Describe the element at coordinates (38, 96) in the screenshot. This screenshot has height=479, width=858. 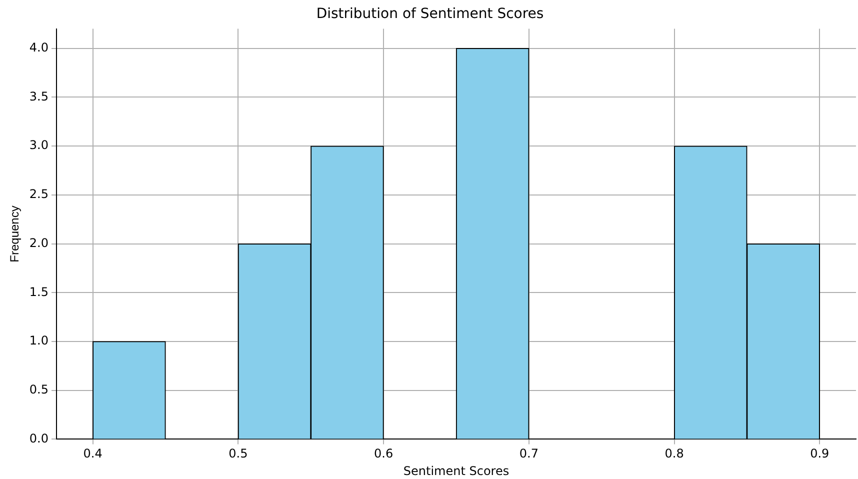
I see `y-tick-label: 3.5` at that location.